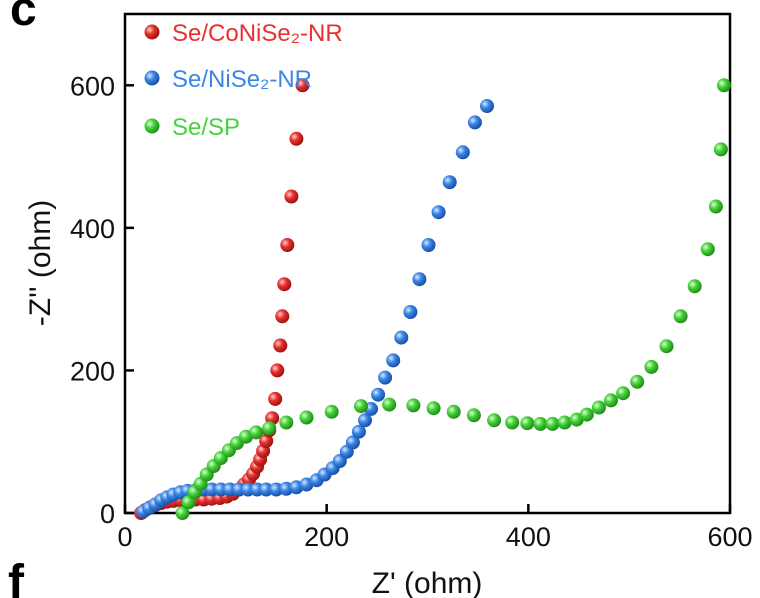 This screenshot has height=598, width=760. Describe the element at coordinates (729, 537) in the screenshot. I see `x-tick-label-3: 600` at that location.